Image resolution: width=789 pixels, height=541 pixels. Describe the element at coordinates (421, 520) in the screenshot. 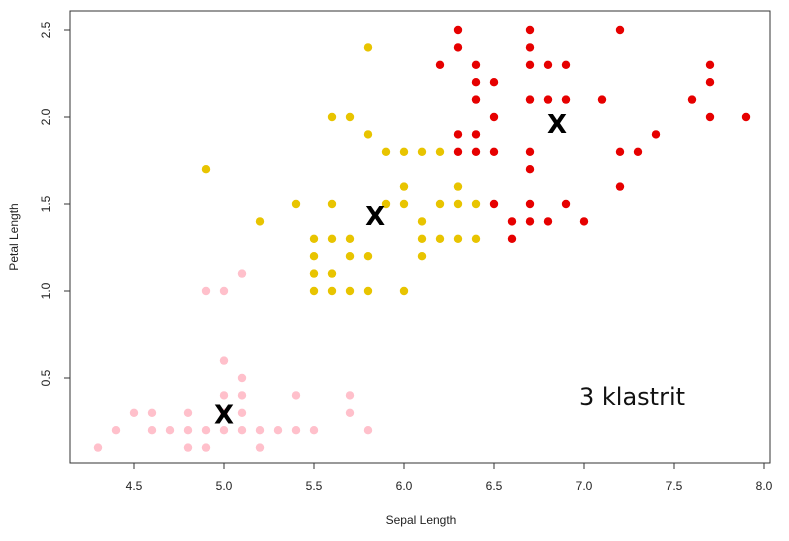

I see `x-axis-title: Sepal Length` at that location.